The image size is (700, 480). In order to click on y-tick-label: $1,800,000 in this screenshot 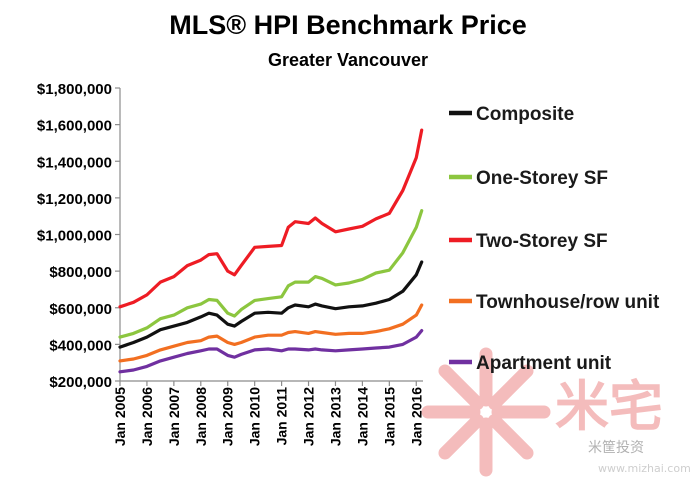, I will do `click(74, 89)`.